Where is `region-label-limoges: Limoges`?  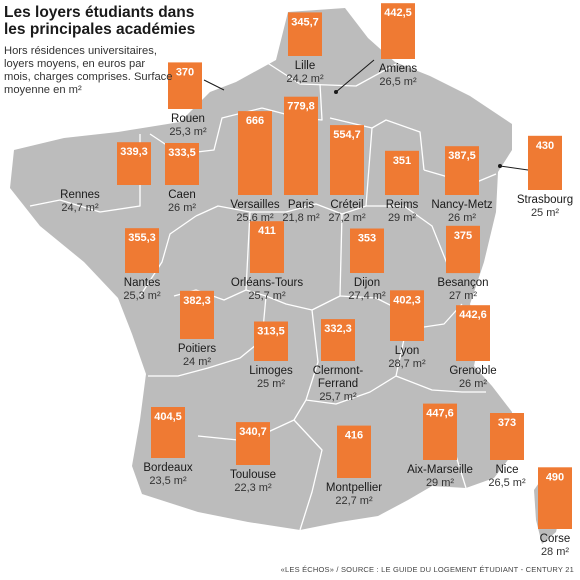
region-label-limoges: Limoges is located at coordinates (271, 371).